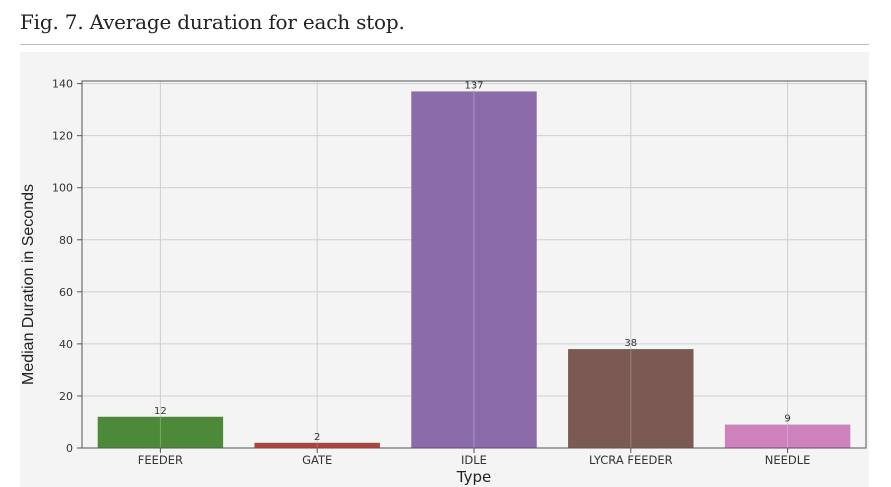  I want to click on x-tick-label-0: FEEDER, so click(160, 460).